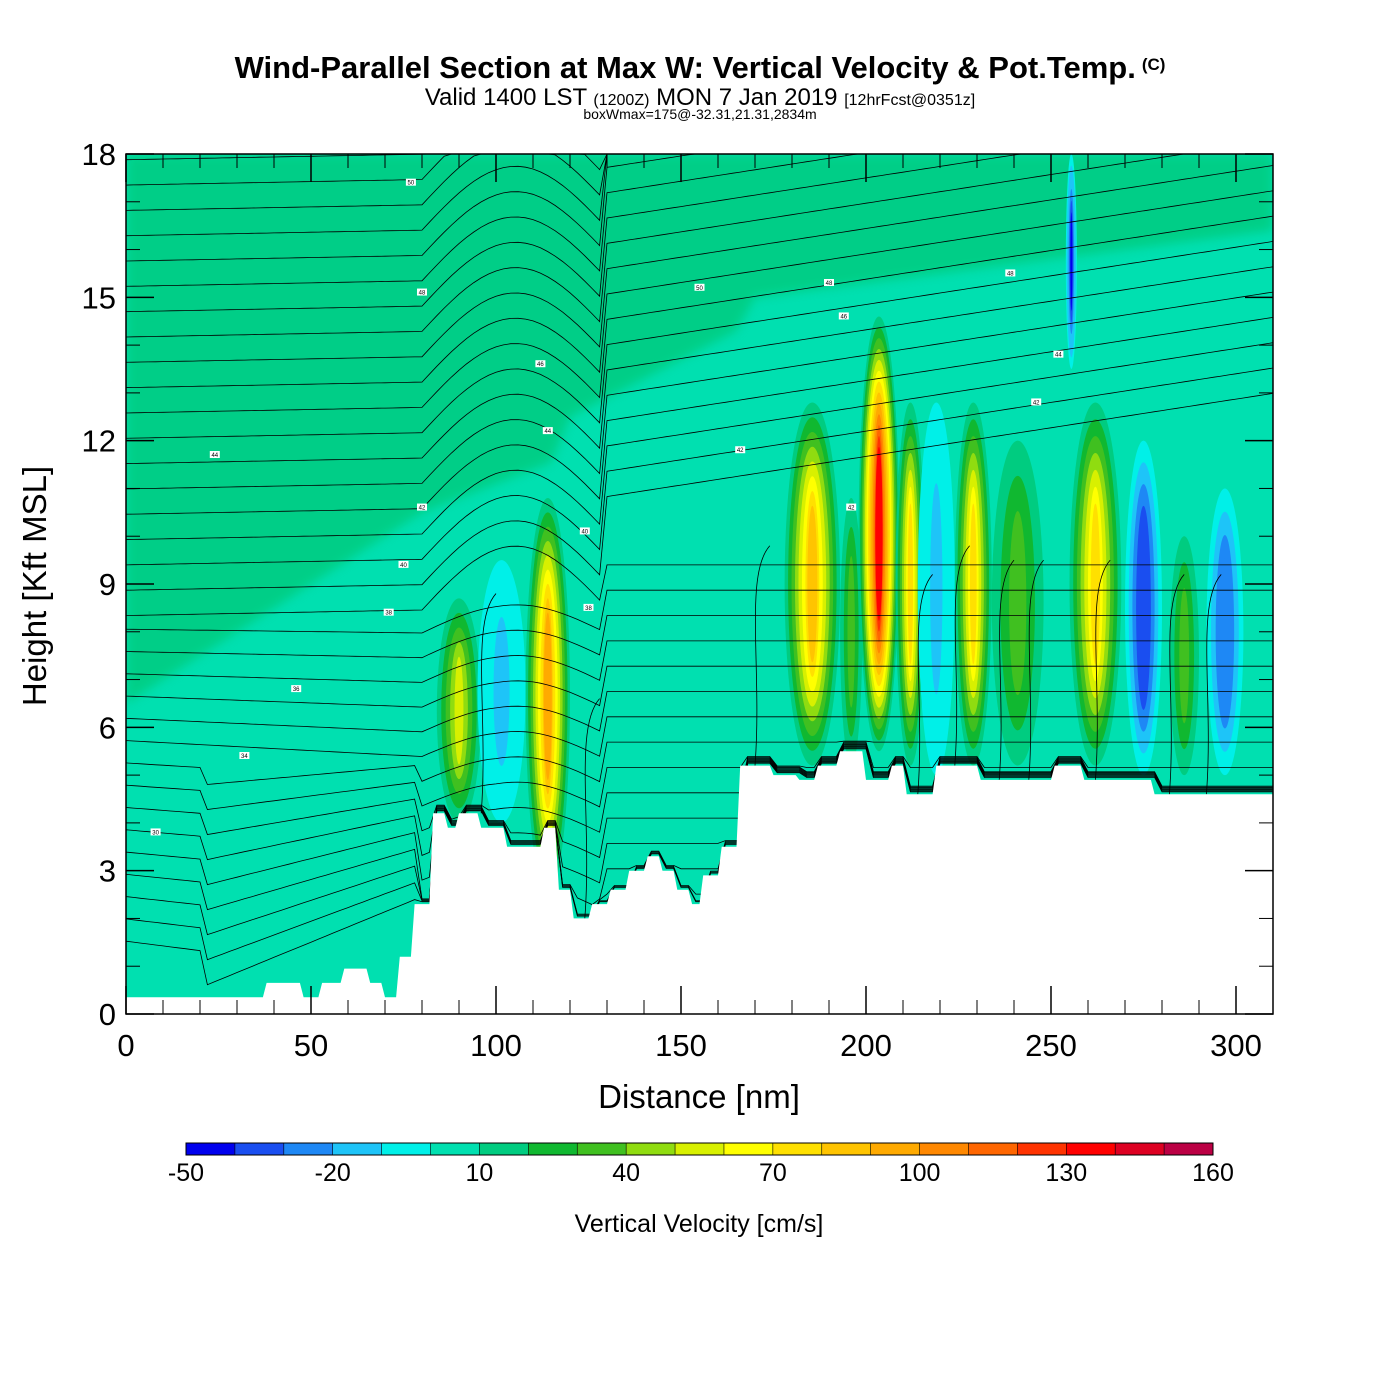 This screenshot has height=1400, width=1400. What do you see at coordinates (107, 1014) in the screenshot?
I see `y-tick-label: 0` at bounding box center [107, 1014].